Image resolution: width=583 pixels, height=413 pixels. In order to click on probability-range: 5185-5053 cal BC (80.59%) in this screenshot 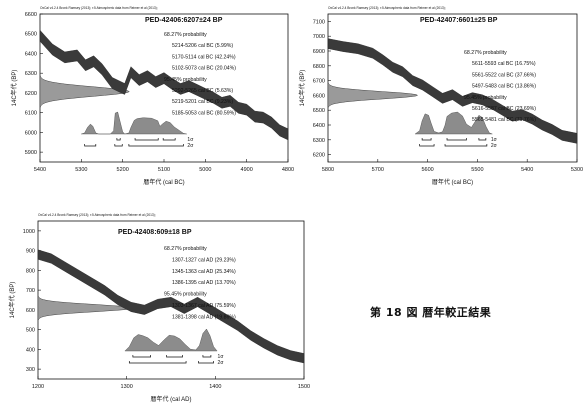, I will do `click(204, 113)`.